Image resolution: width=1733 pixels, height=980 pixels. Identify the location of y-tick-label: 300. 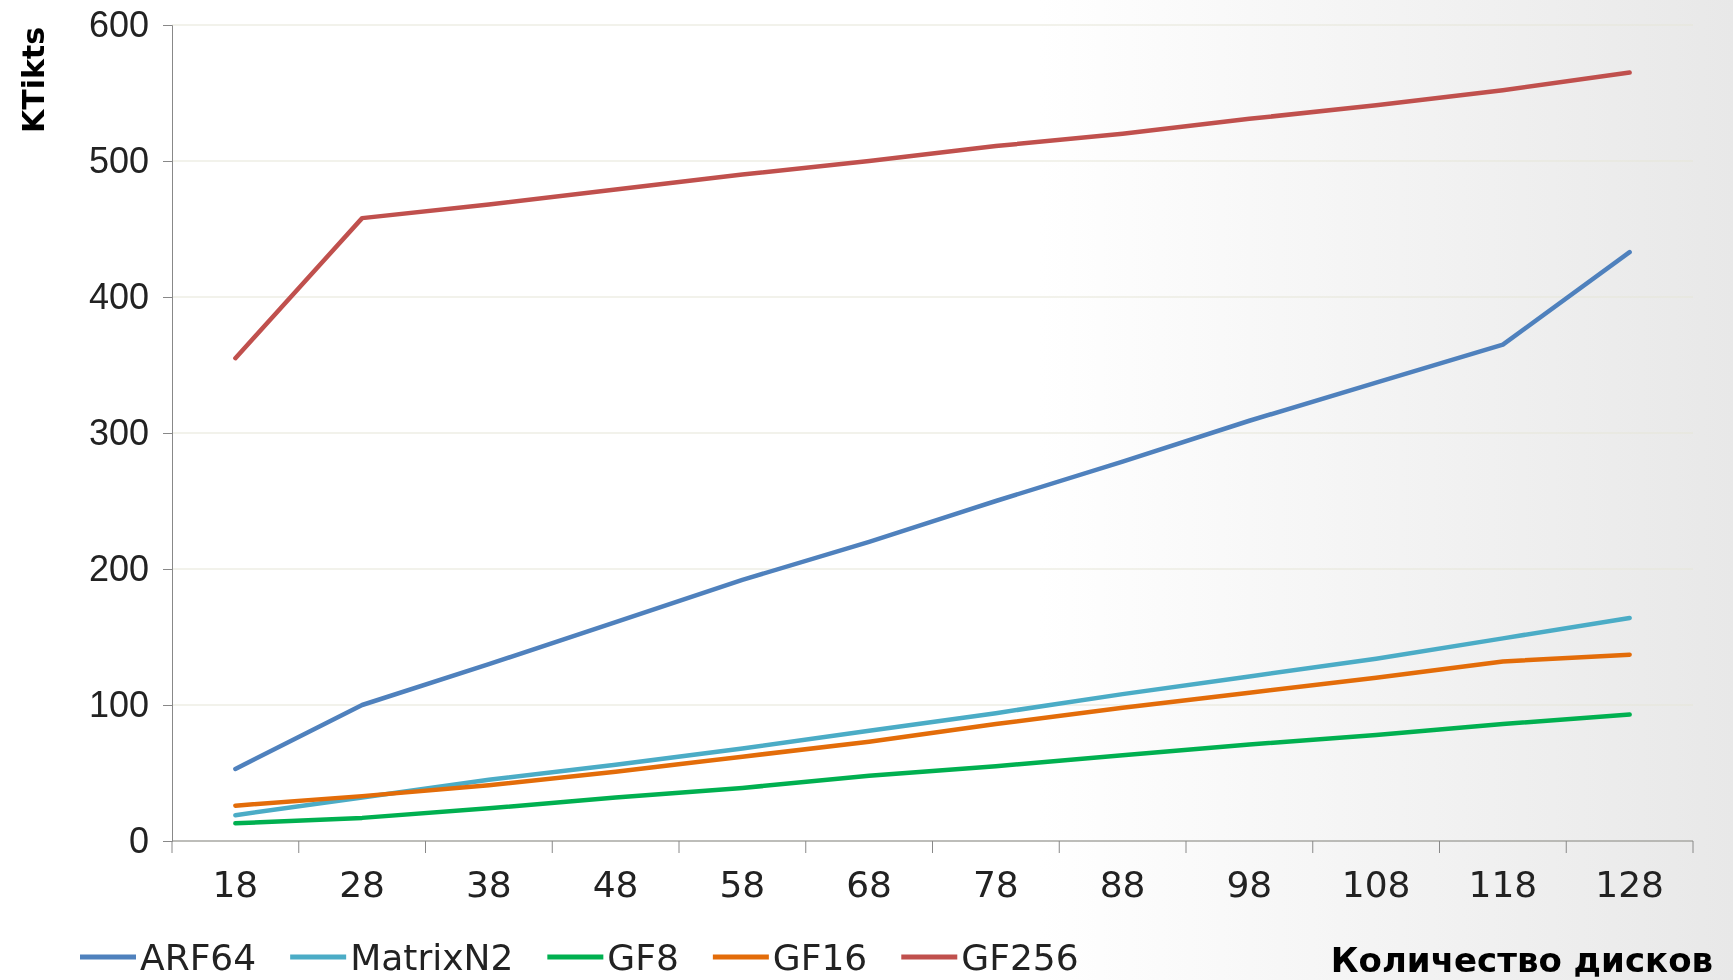
(118, 433).